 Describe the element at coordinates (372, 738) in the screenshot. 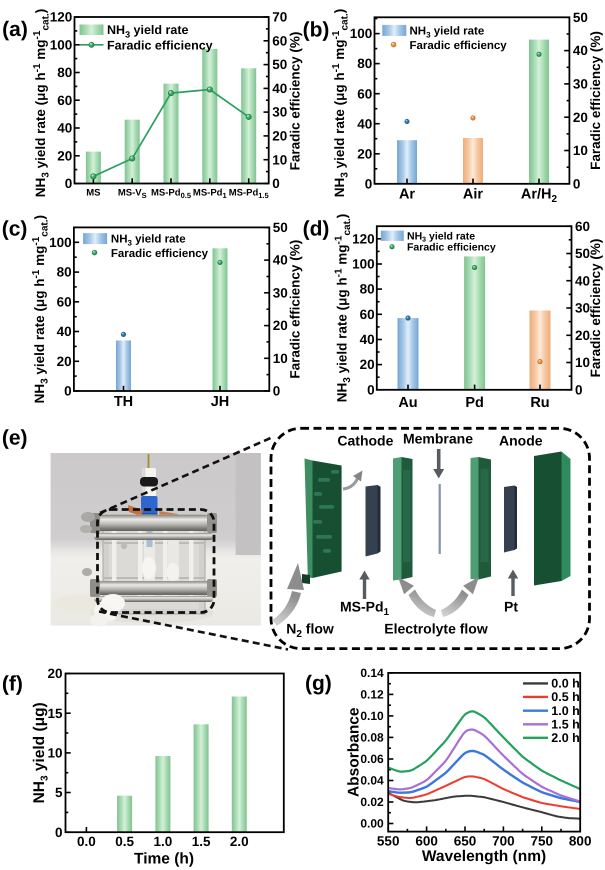

I see `svg-text: 0.08` at that location.